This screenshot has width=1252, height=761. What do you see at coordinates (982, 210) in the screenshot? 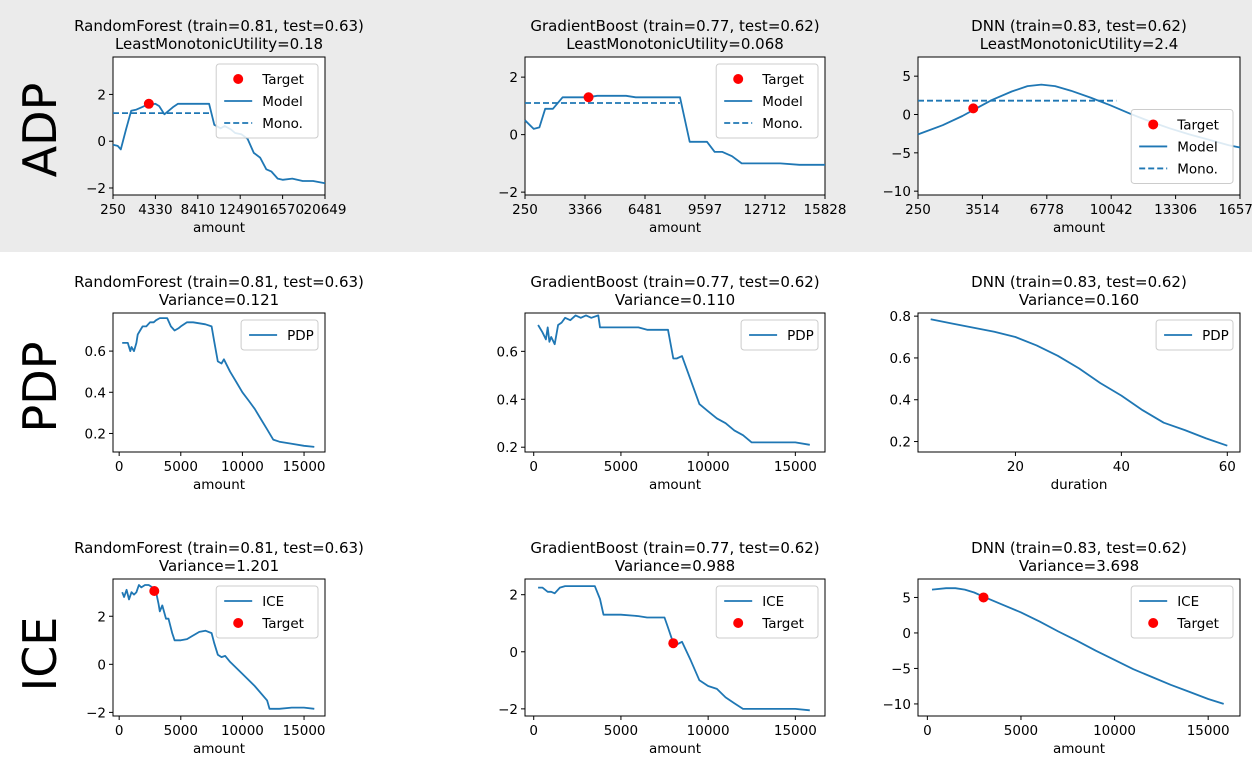
I see `x-tick-label: 3514` at bounding box center [982, 210].